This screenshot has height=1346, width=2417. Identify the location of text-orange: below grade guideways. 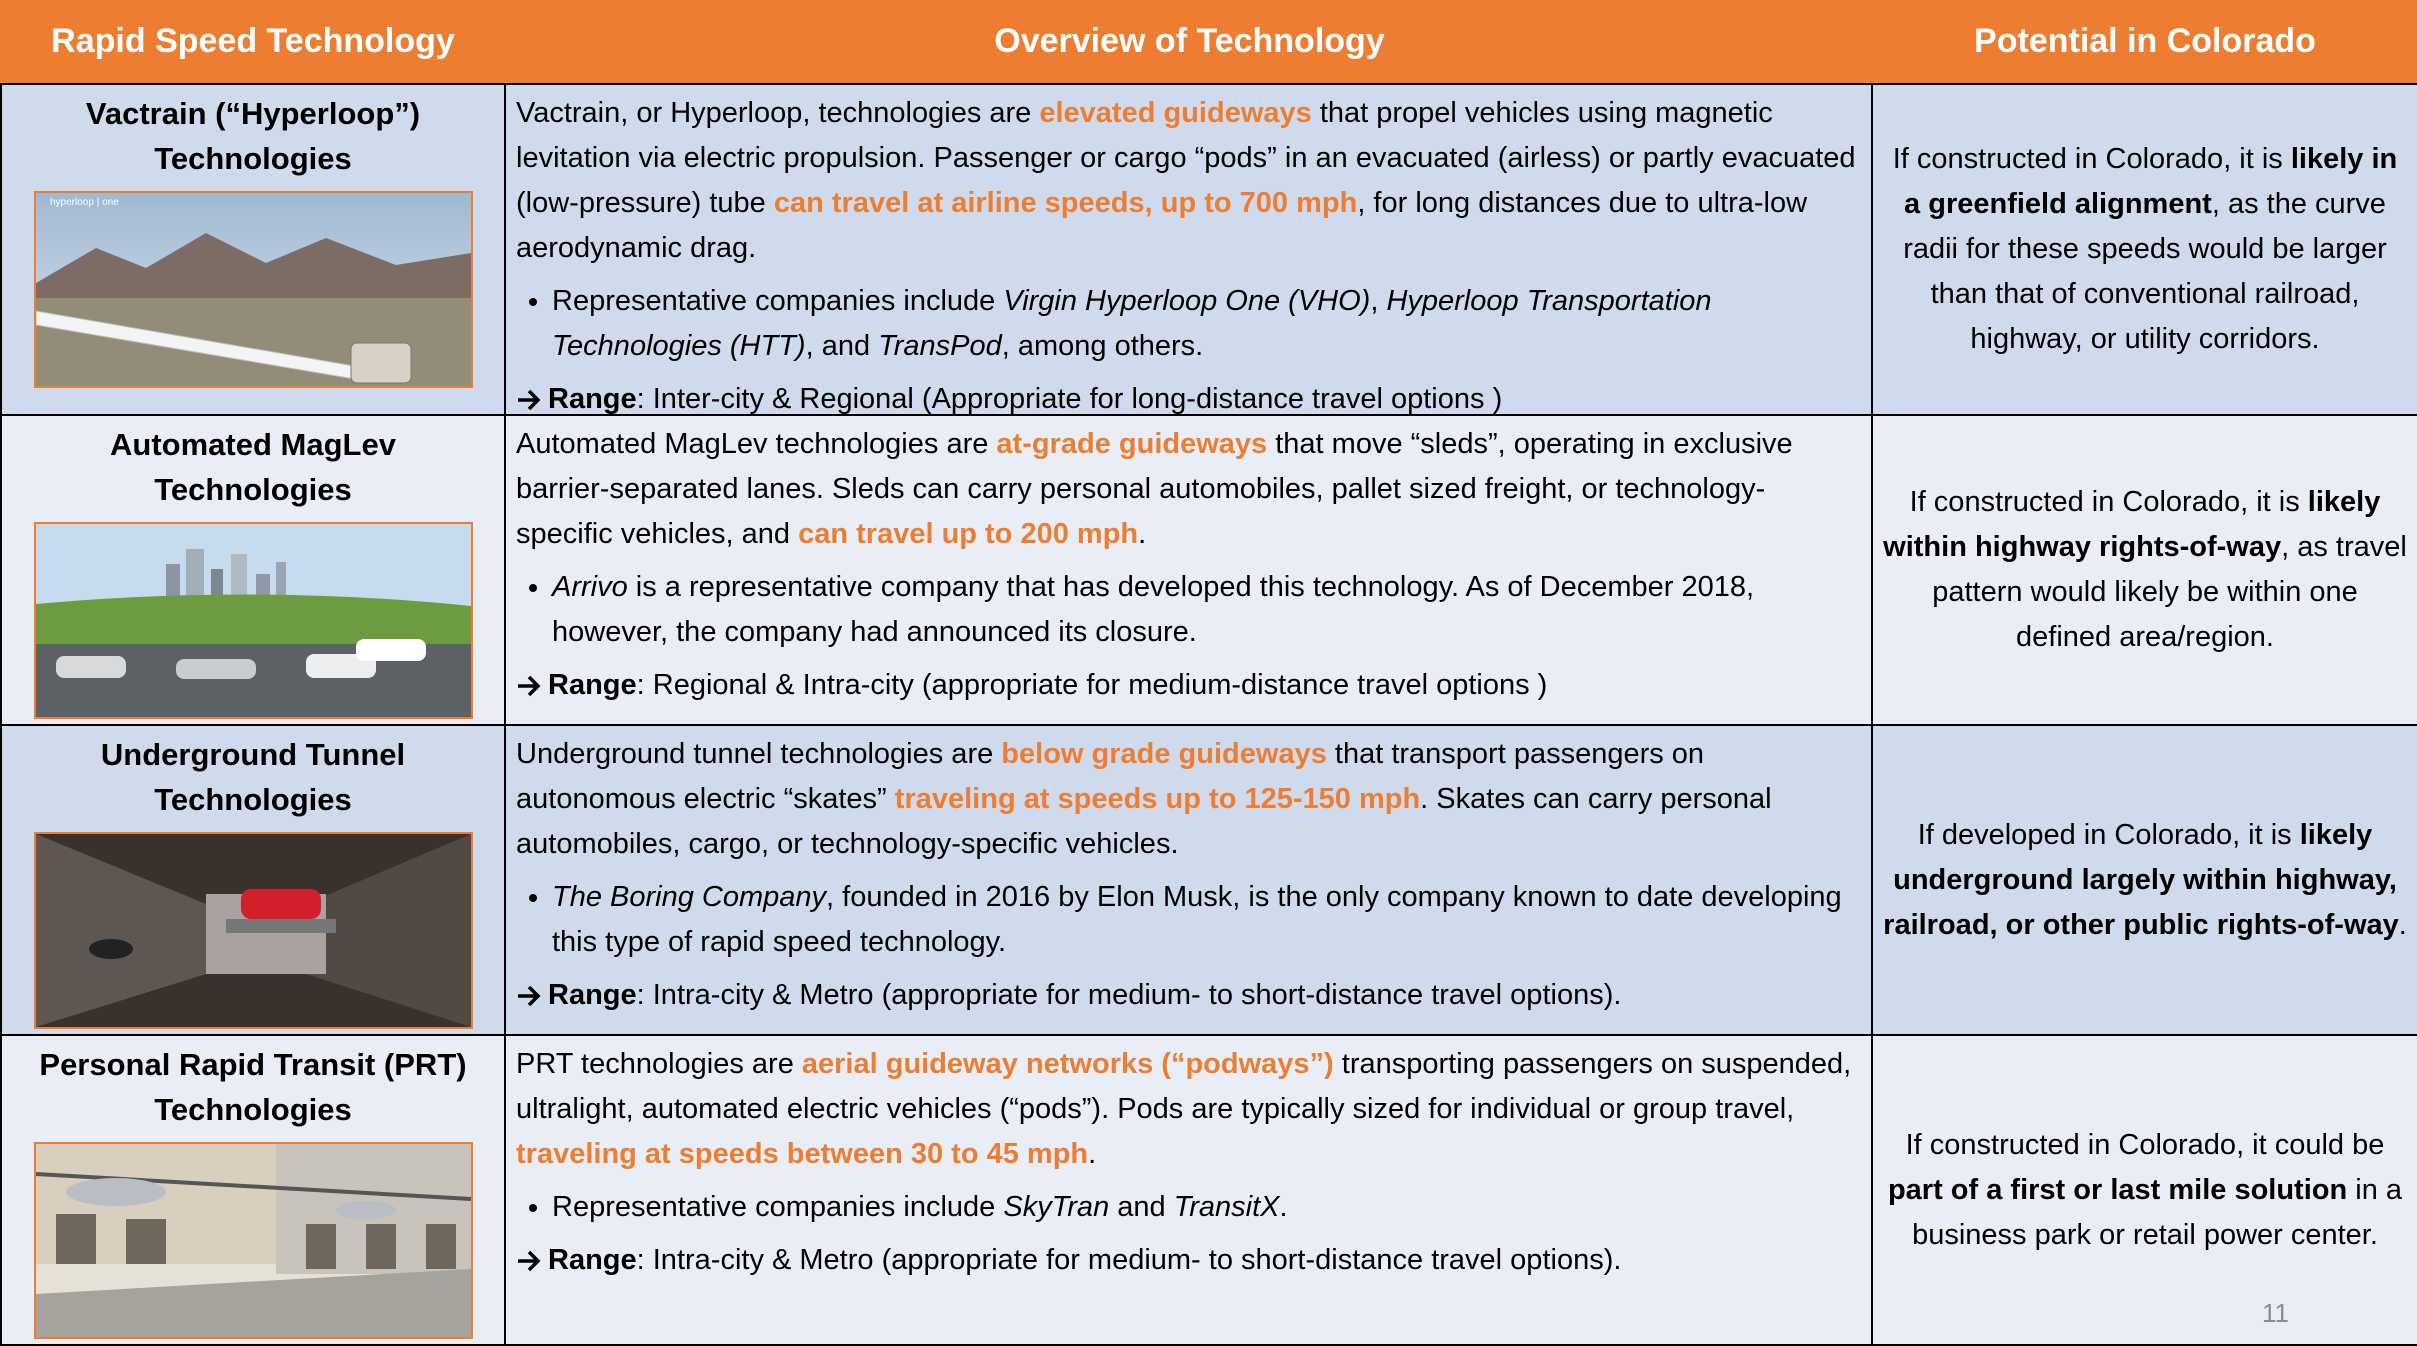
(1164, 754).